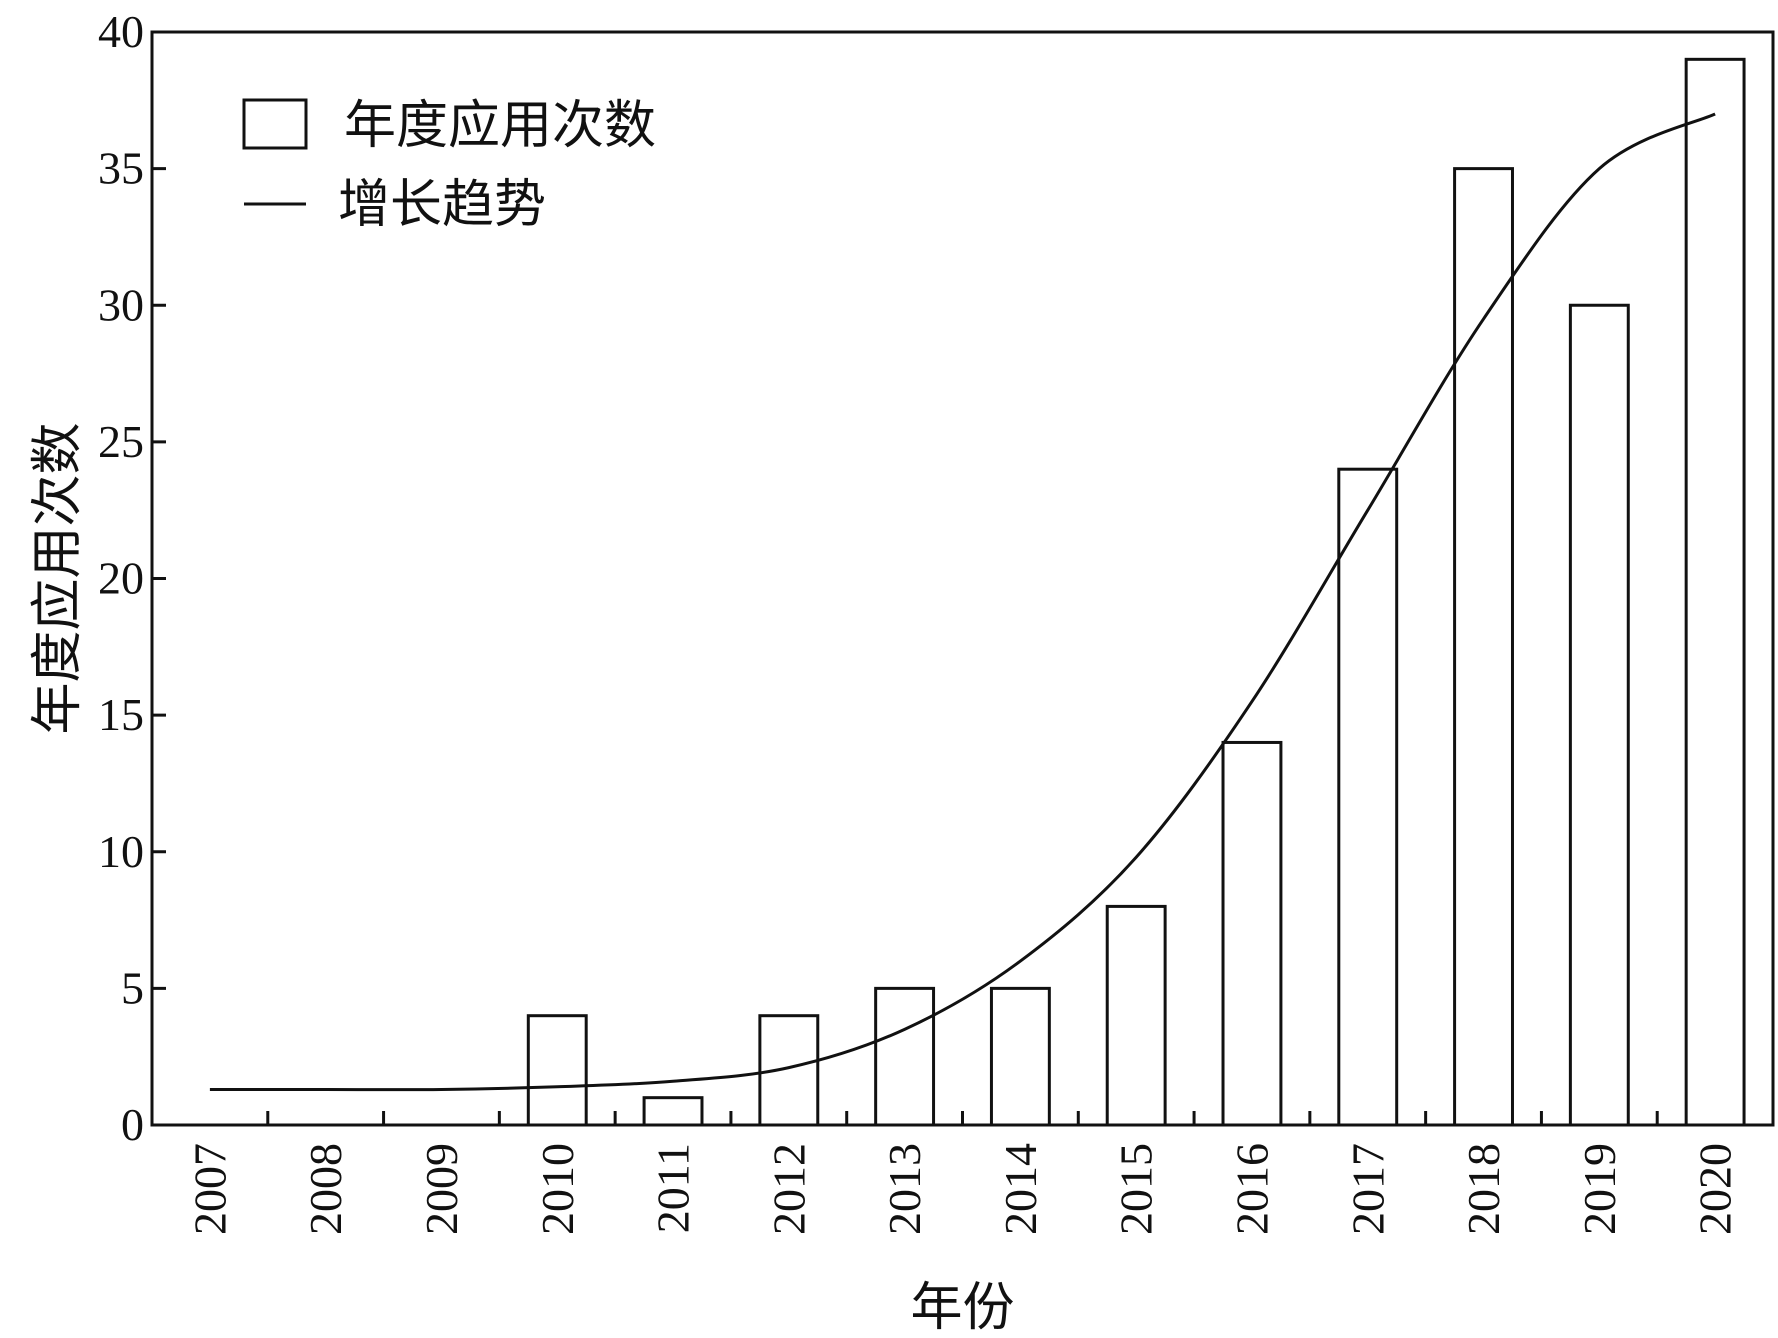  Describe the element at coordinates (441, 1189) in the screenshot. I see `x-tick-label: 2009` at that location.